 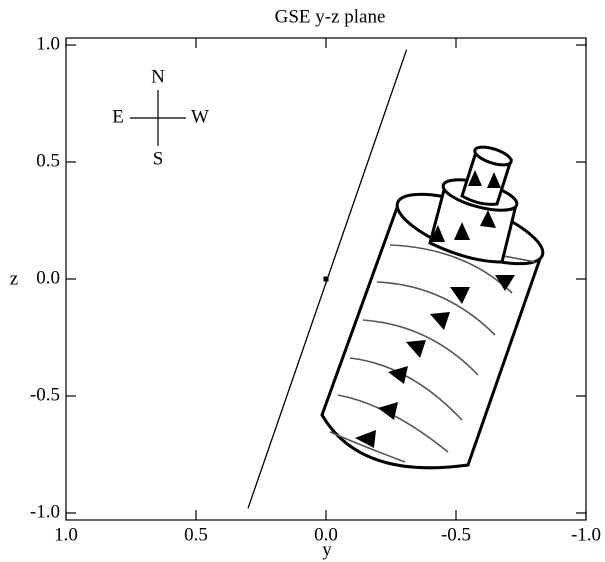 I want to click on compass: N S E W, so click(x=160, y=117).